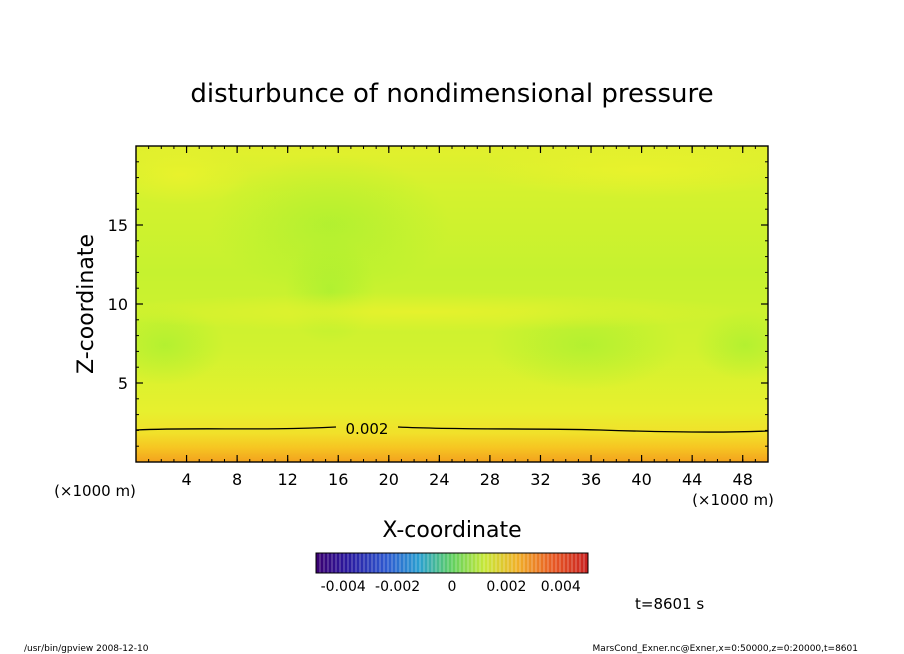 The height and width of the screenshot is (654, 904). Describe the element at coordinates (343, 587) in the screenshot. I see `colorbar-tick-label: -0.004` at that location.